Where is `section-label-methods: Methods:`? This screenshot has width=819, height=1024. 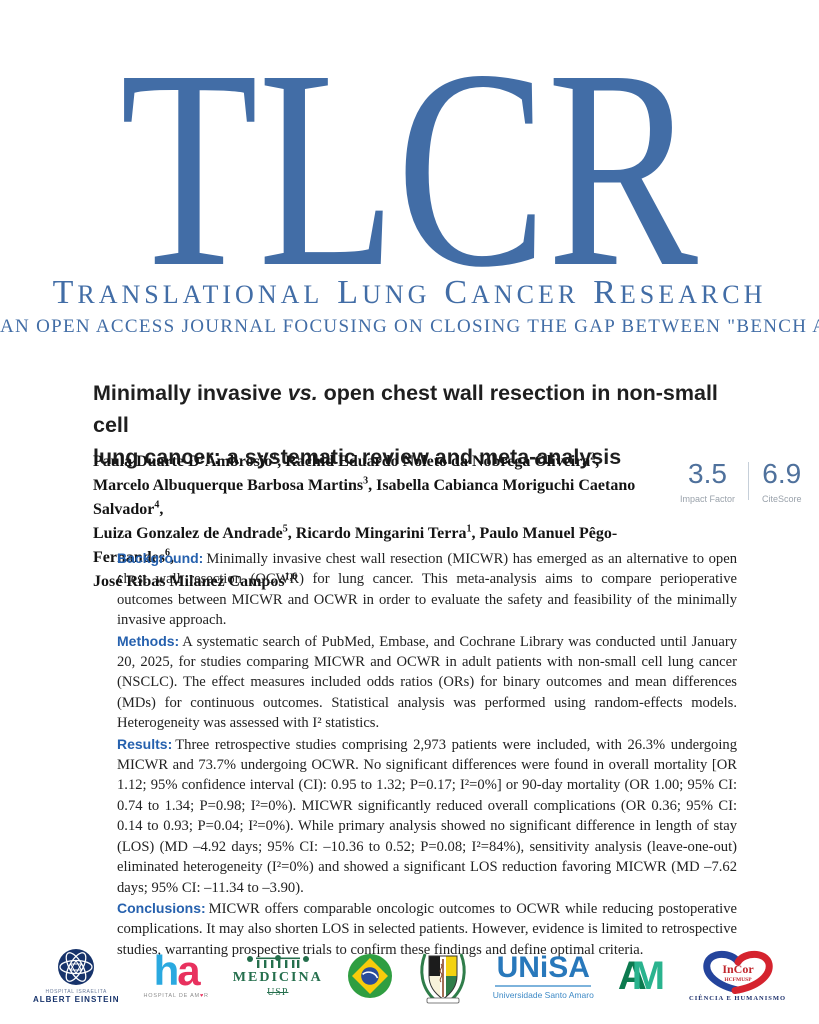
section-label-methods: Methods: is located at coordinates (148, 640).